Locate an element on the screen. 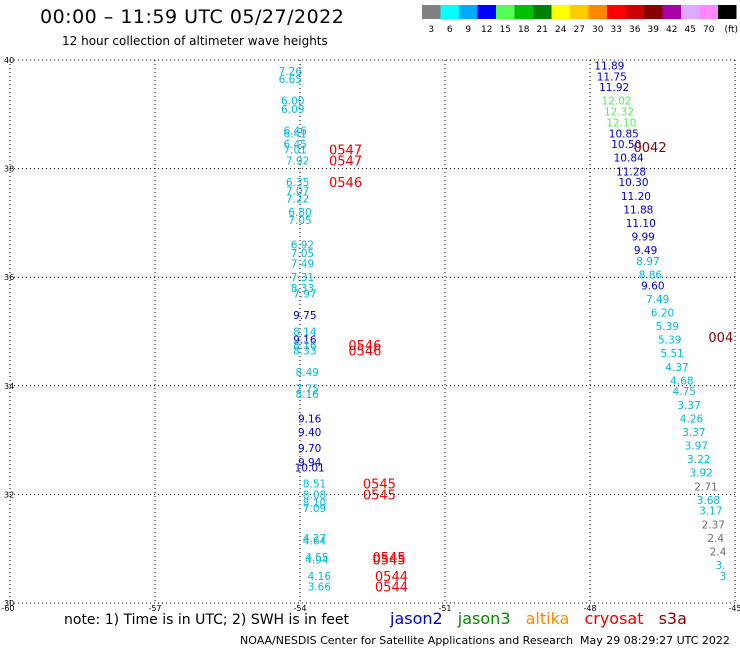 The height and width of the screenshot is (650, 740). data-point-label: 8.49 is located at coordinates (307, 373).